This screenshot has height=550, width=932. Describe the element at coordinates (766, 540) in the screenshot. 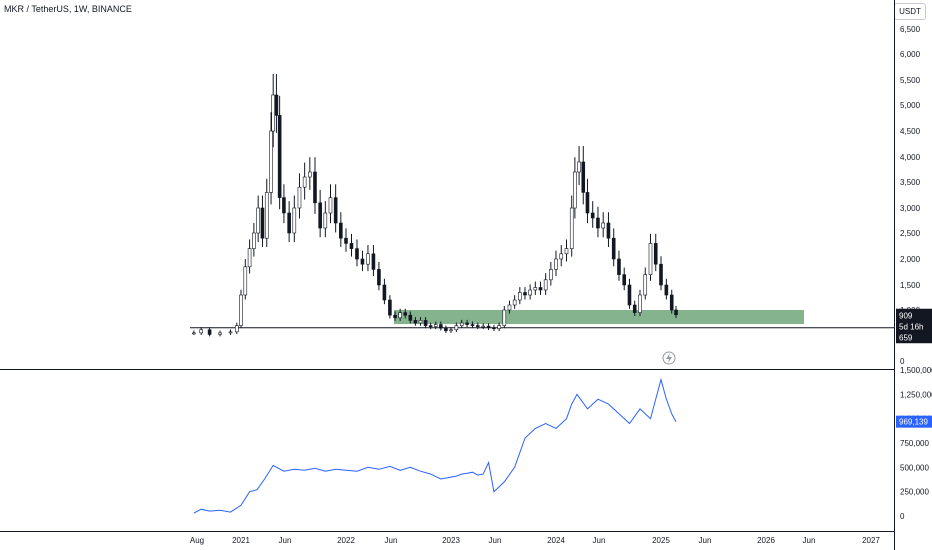

I see `time-tick-label: 2026` at that location.